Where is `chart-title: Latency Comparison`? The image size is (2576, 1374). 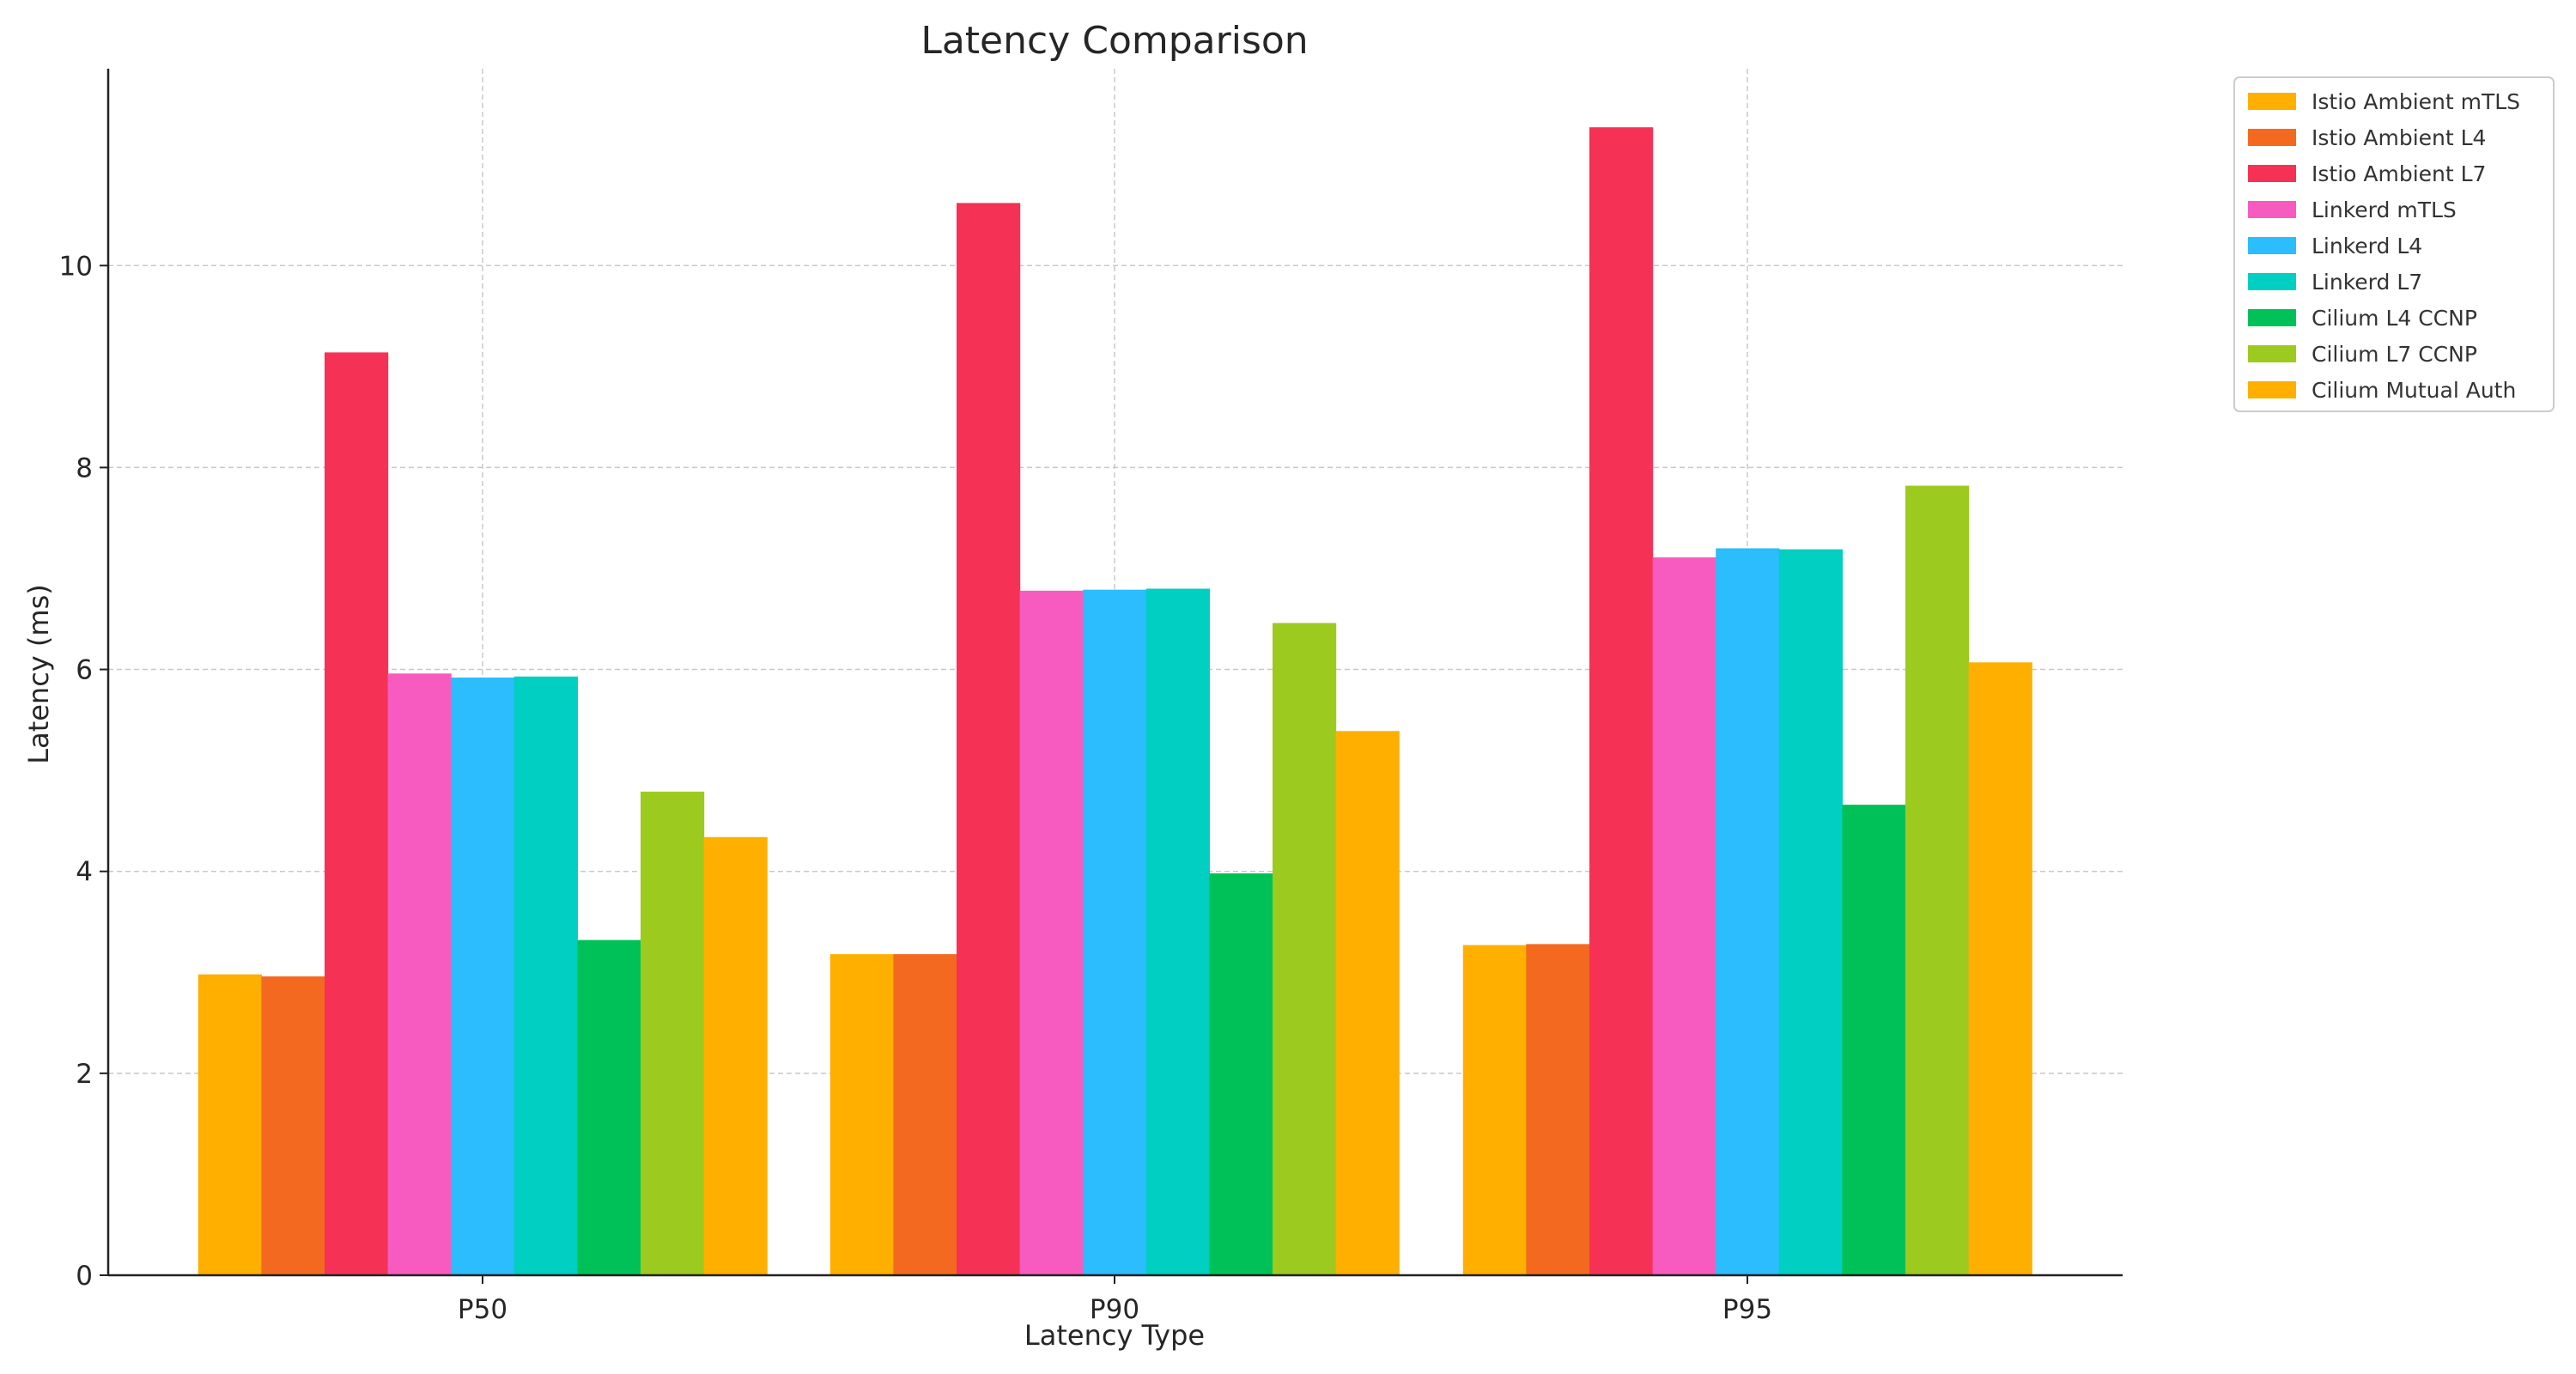
chart-title: Latency Comparison is located at coordinates (1114, 41).